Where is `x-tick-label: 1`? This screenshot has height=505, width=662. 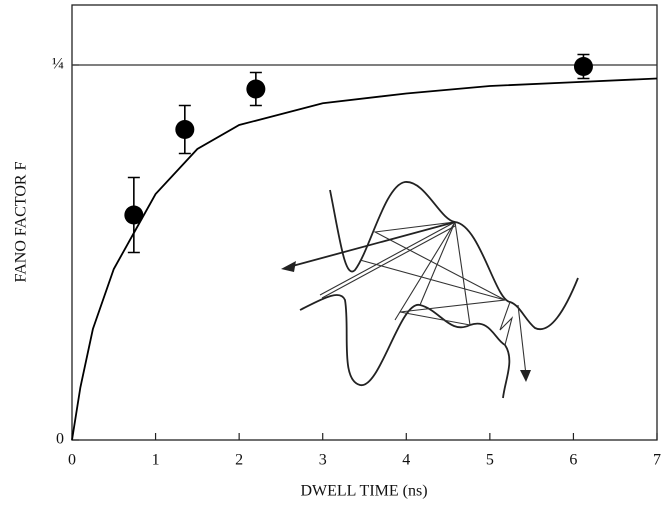 x-tick-label: 1 is located at coordinates (156, 460).